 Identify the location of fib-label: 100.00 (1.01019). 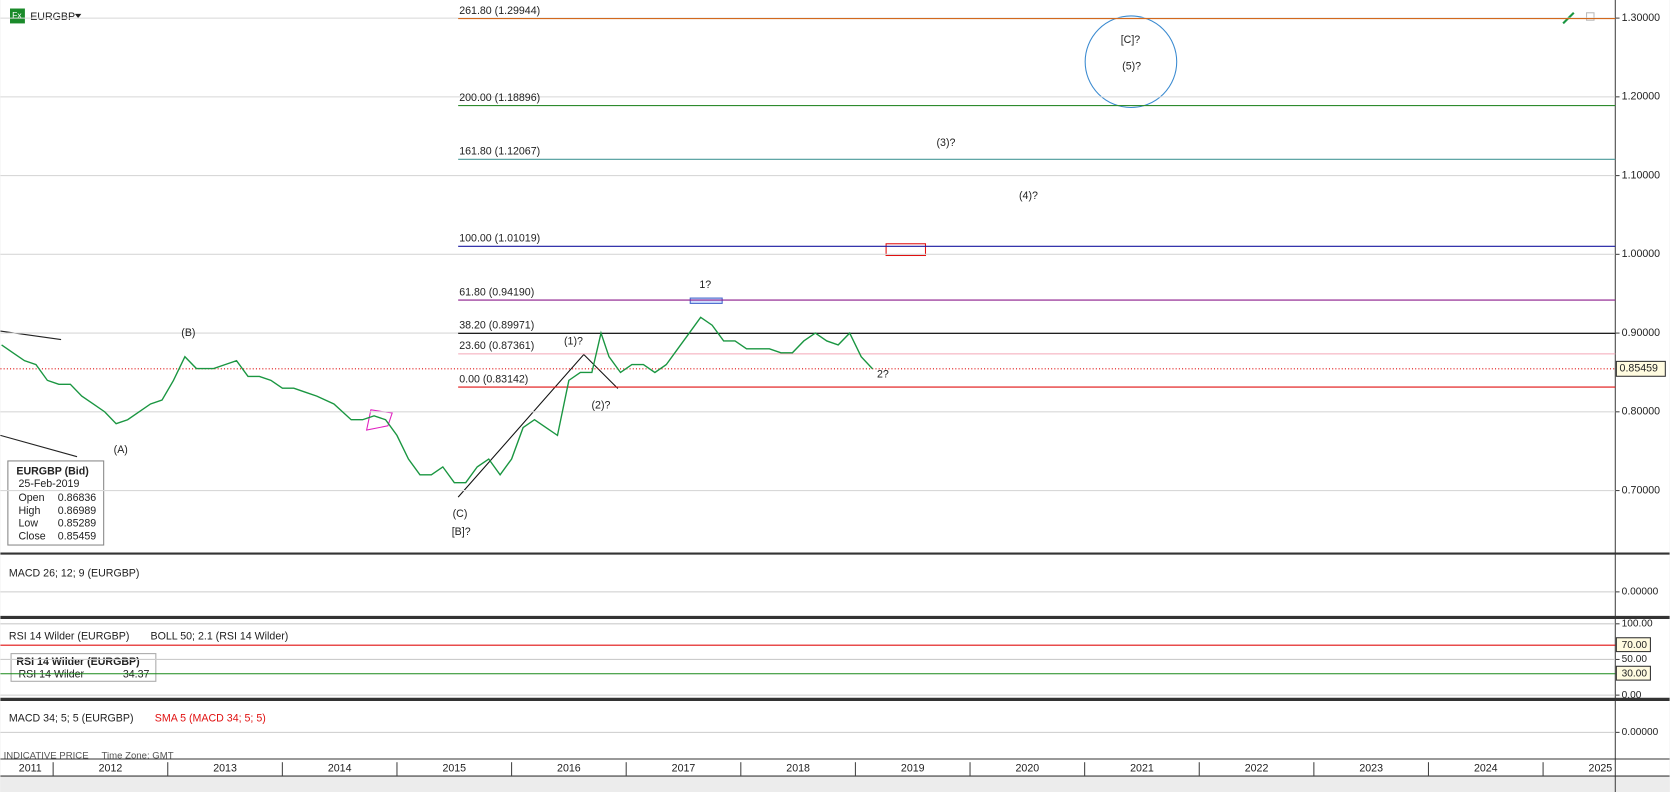
(499, 239).